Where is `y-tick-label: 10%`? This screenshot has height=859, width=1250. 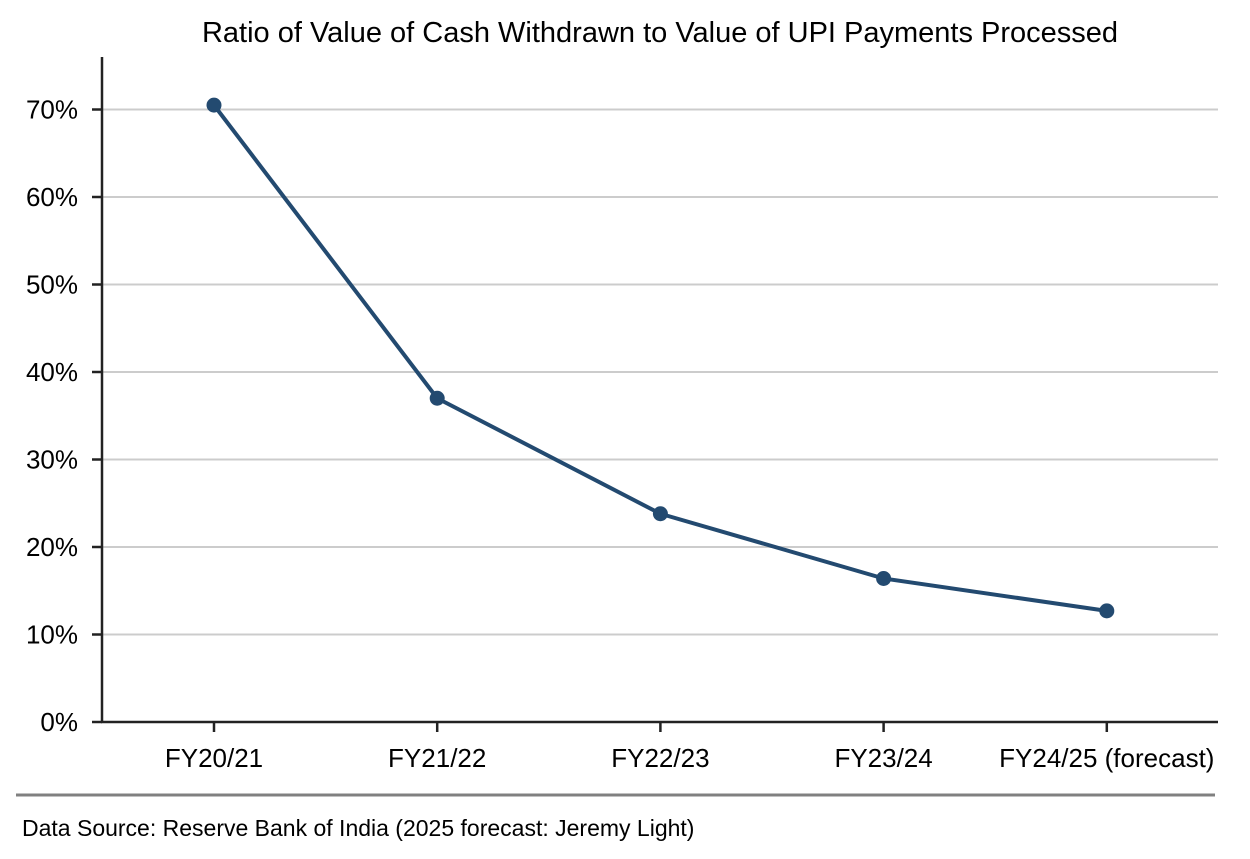 y-tick-label: 10% is located at coordinates (52, 635).